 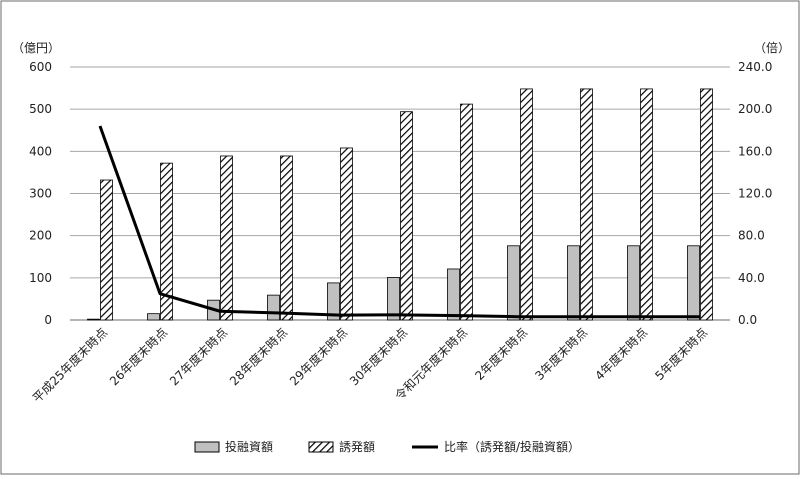 I want to click on left-tick-label: 100, so click(x=40, y=278).